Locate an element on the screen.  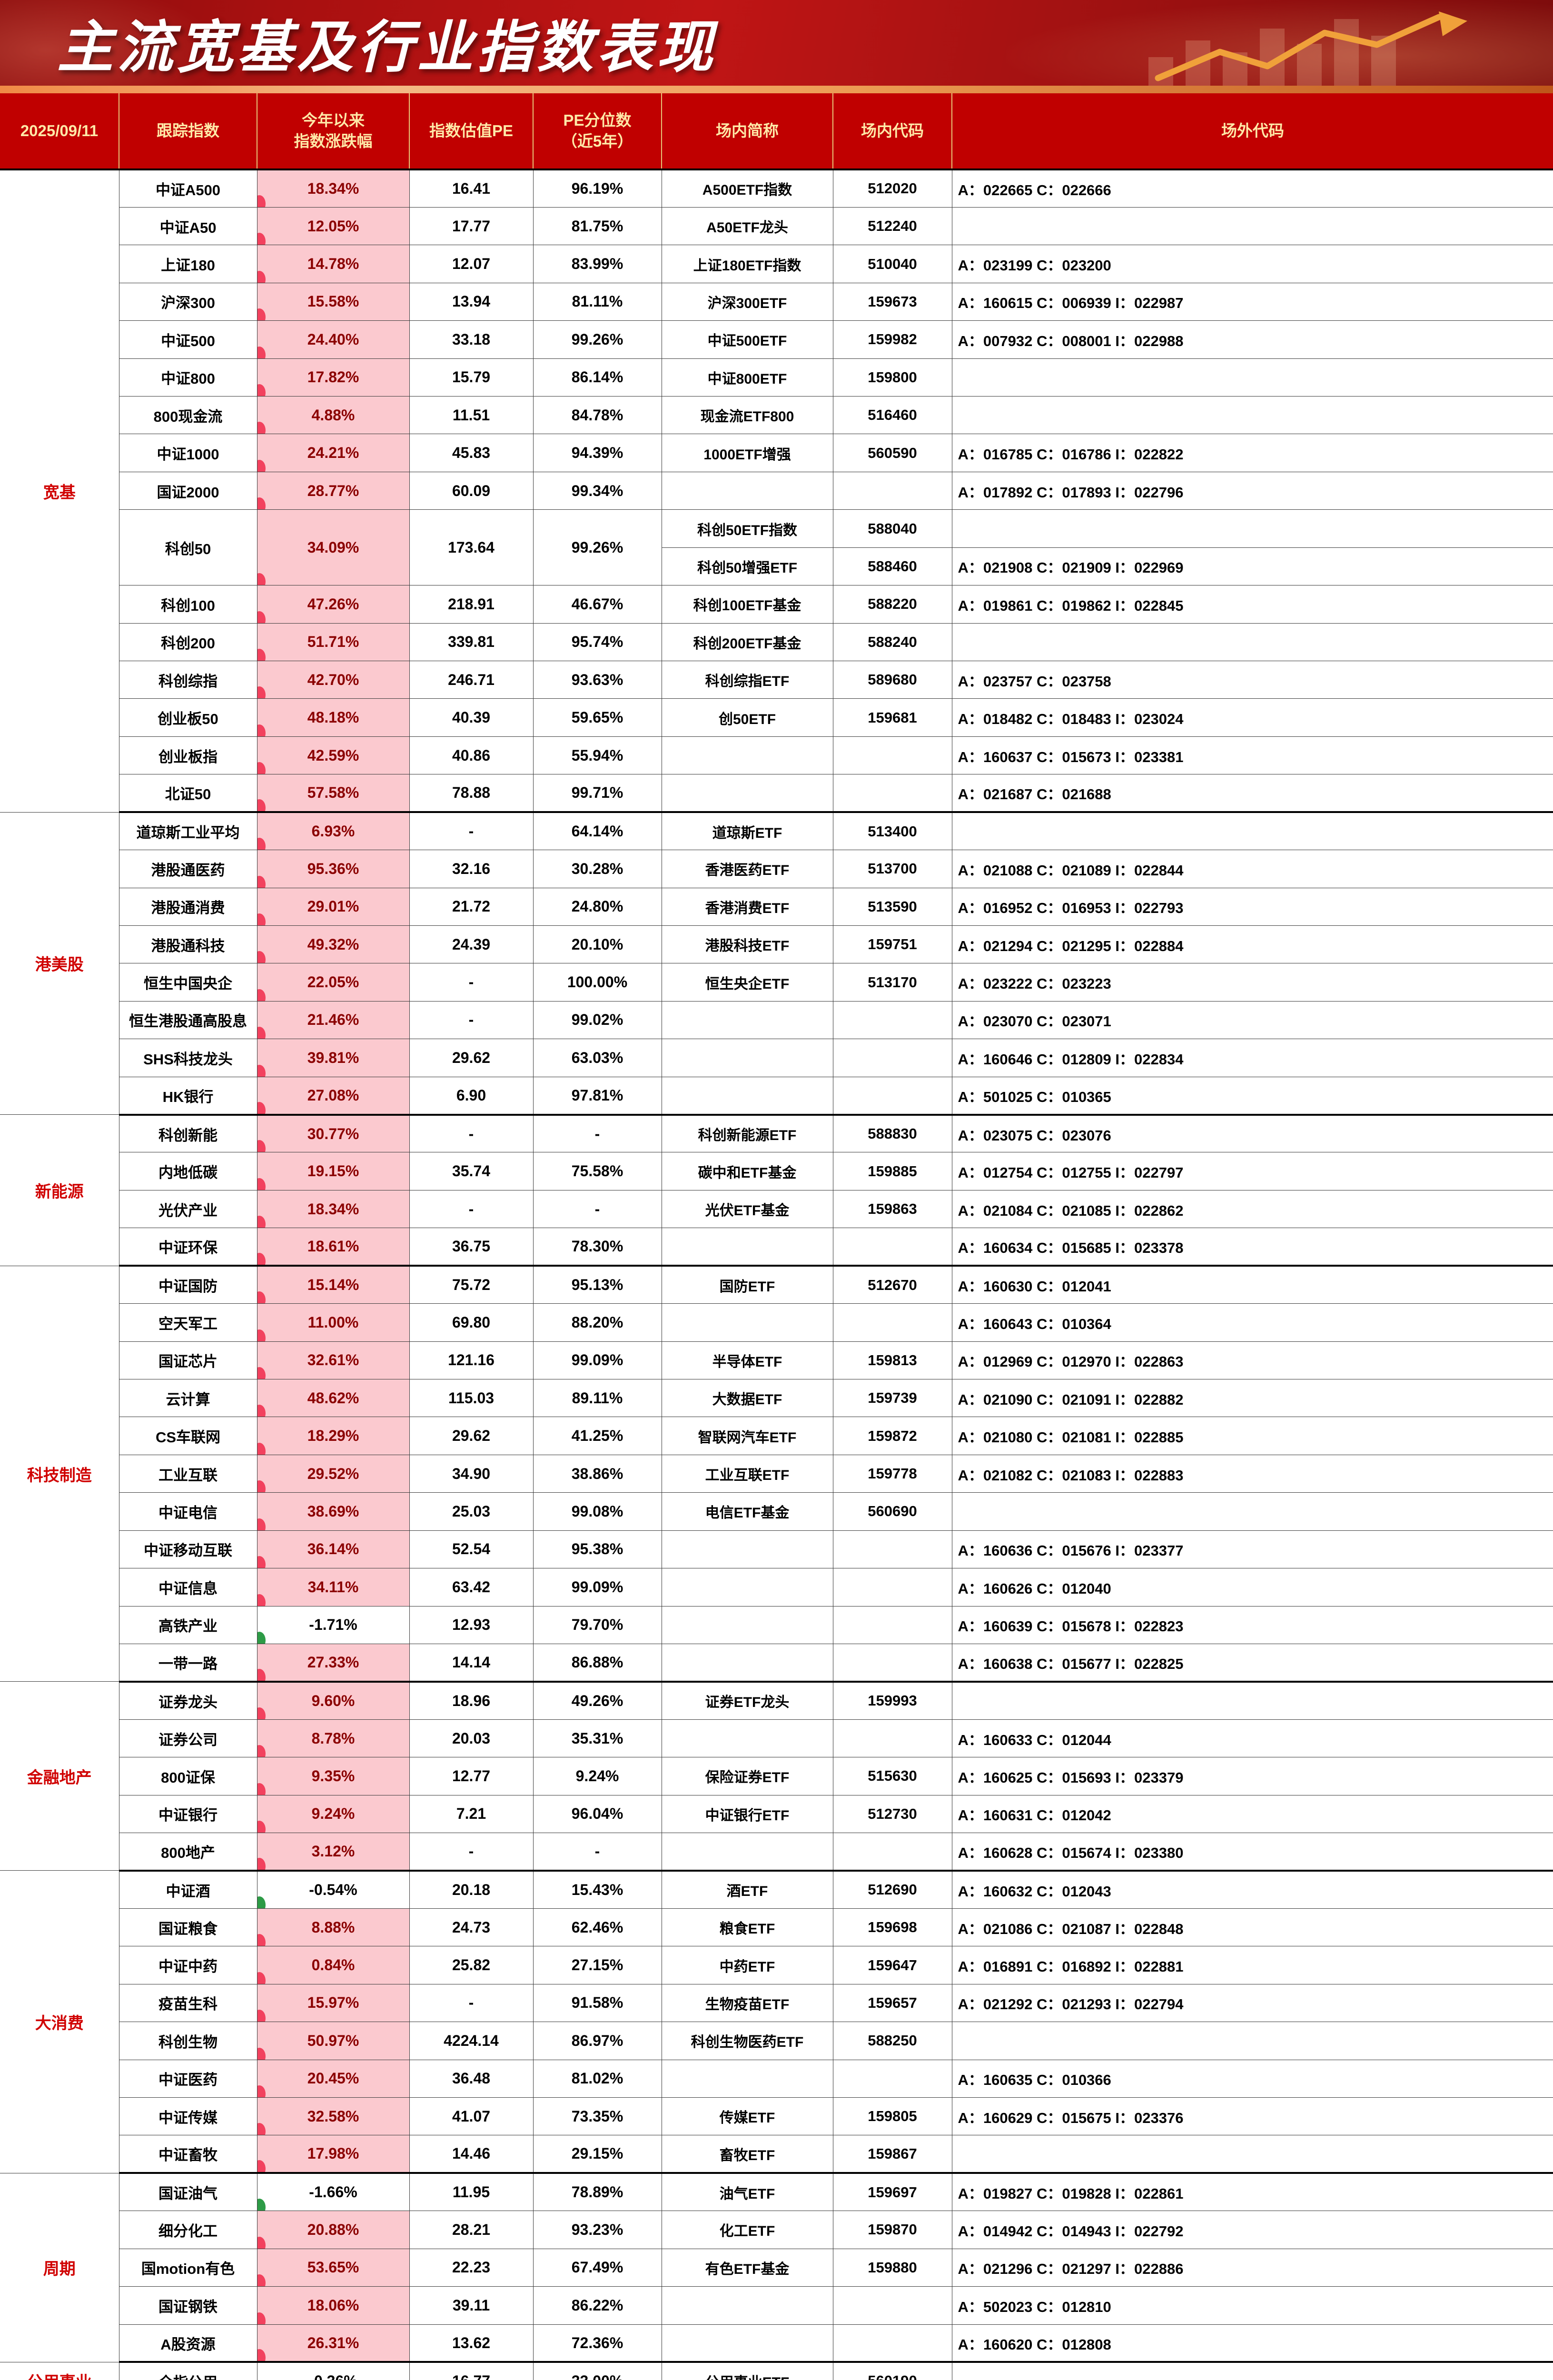
pe-percentile-value: 75.58% is located at coordinates (597, 1171).